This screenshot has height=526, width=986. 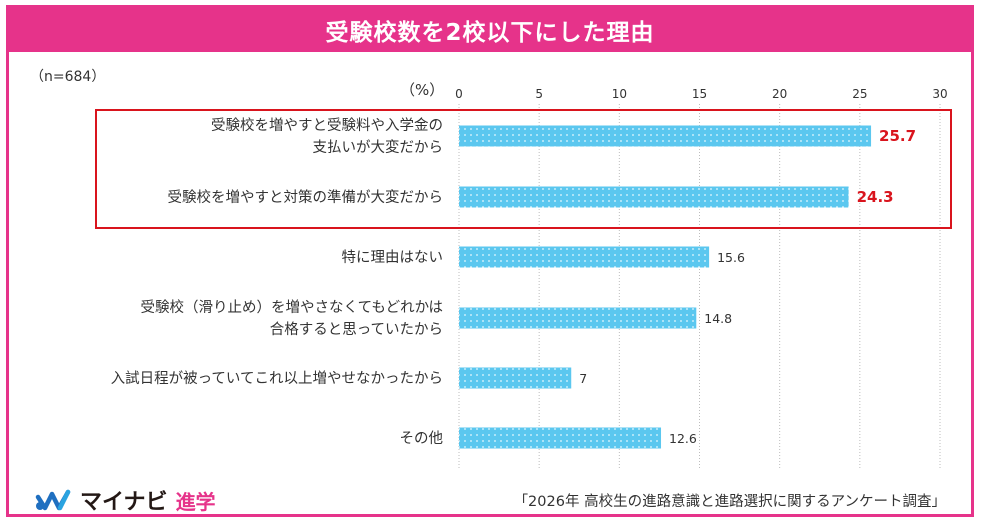 I want to click on x-tick-label: 5, so click(x=539, y=94).